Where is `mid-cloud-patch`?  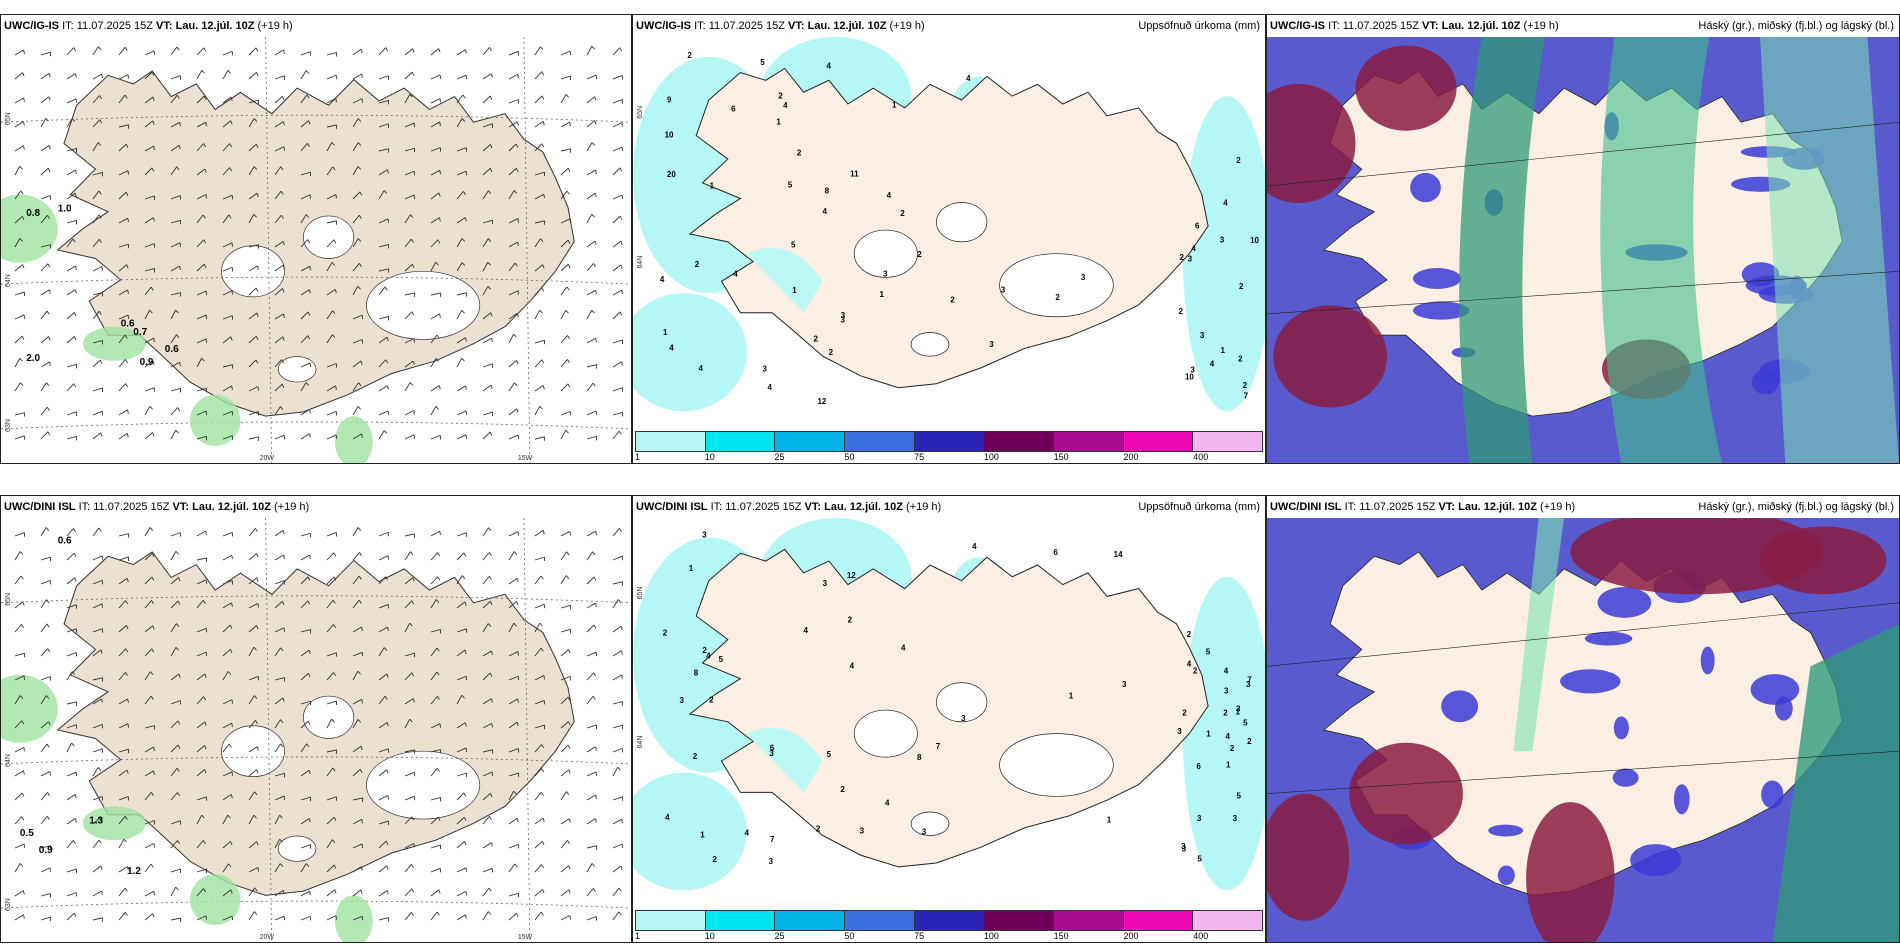
mid-cloud-patch is located at coordinates (1311, 143).